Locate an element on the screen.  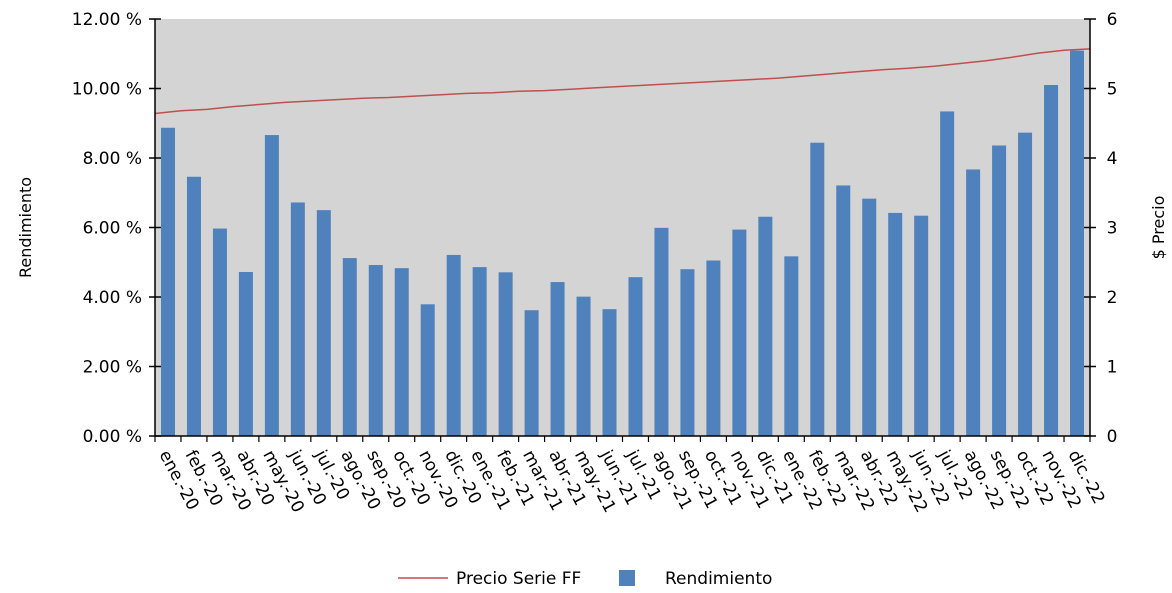
left-axis-title: Rendimiento is located at coordinates (25, 227).